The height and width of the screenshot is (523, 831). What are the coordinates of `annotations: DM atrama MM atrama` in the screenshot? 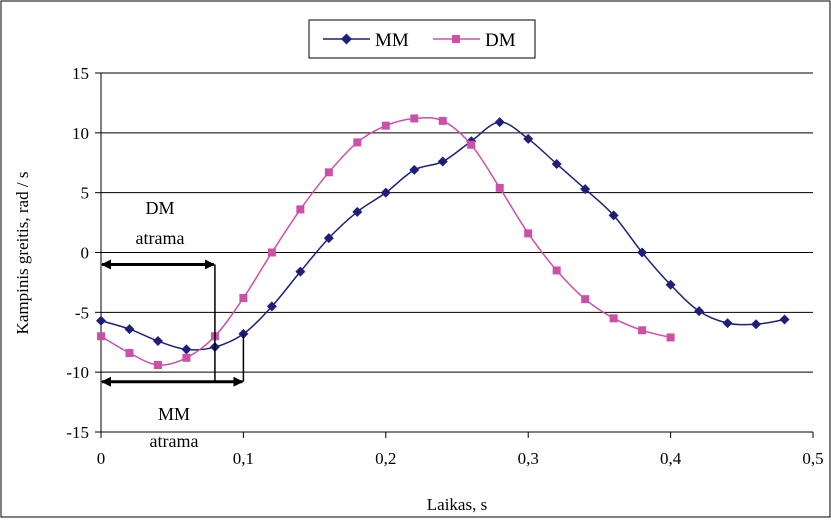 It's located at (173, 324).